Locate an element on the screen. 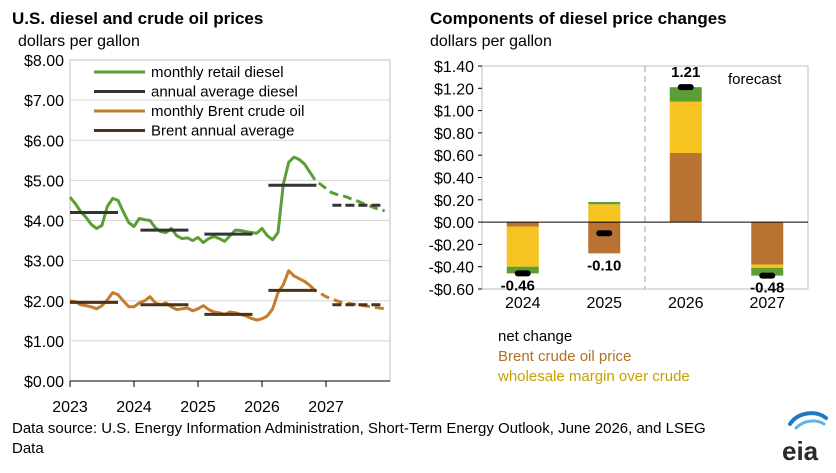 The width and height of the screenshot is (836, 473). left-y-tick-label: $4.00 is located at coordinates (44, 222).